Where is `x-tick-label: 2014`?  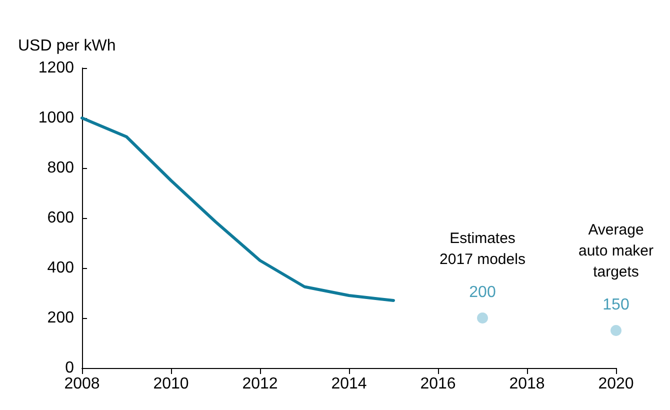 x-tick-label: 2014 is located at coordinates (349, 384).